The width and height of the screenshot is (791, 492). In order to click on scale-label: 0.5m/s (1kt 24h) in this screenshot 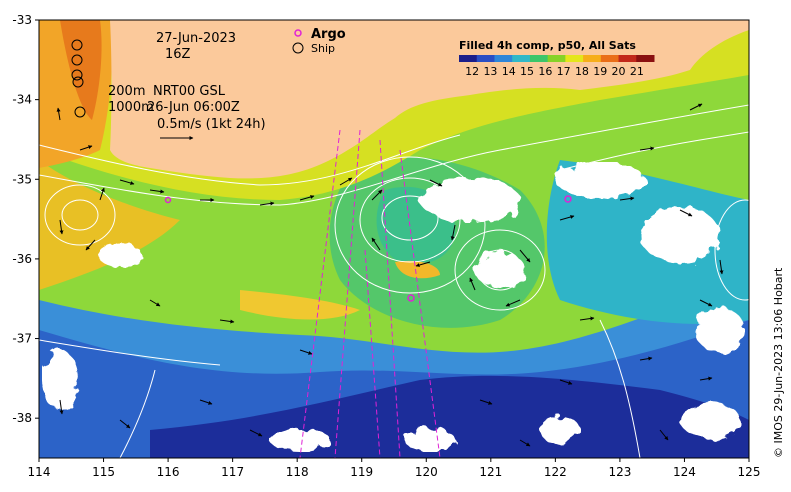, I will do `click(211, 124)`.